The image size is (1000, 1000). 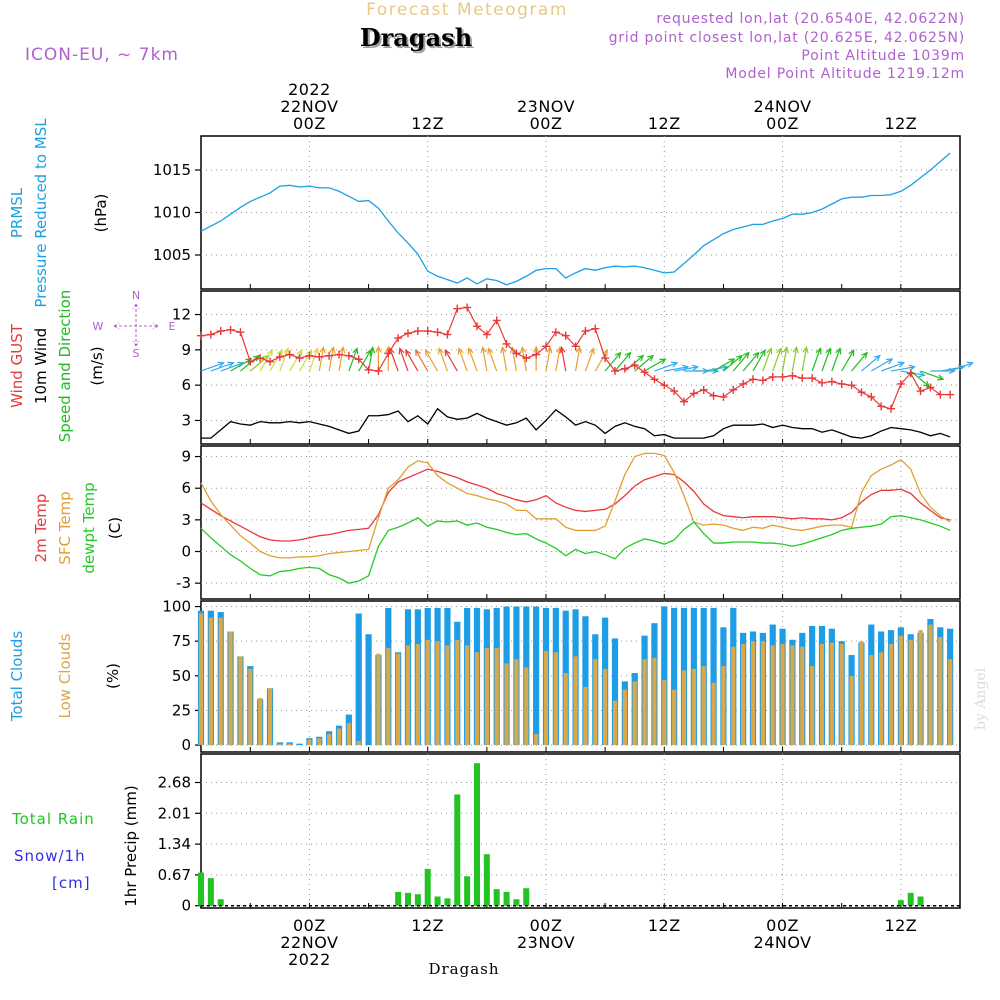 I want to click on wind-frame, so click(x=580, y=367).